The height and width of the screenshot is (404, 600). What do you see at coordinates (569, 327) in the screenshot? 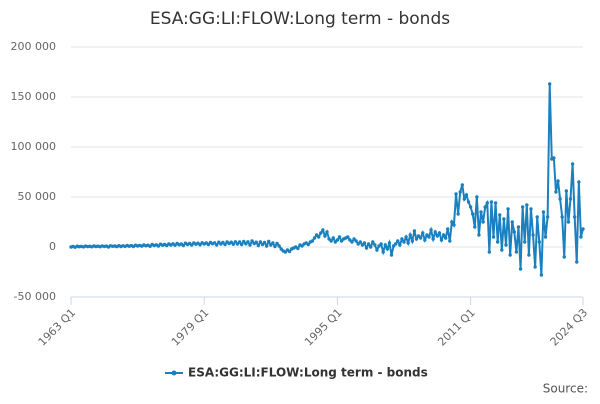
I see `x-tick-label: 2024 Q3` at bounding box center [569, 327].